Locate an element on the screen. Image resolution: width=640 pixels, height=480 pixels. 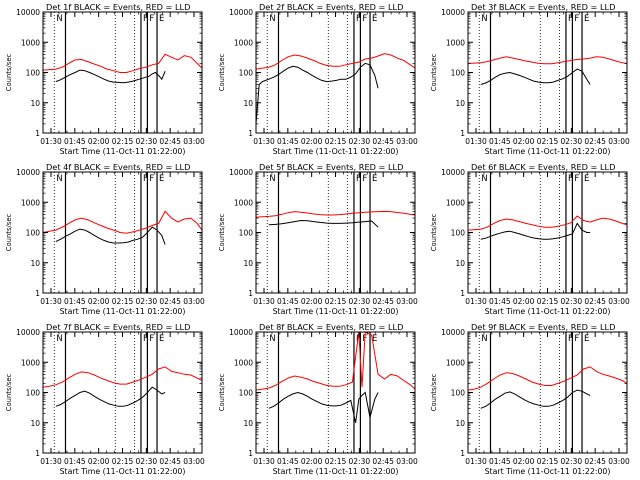
panel-title: Det 2f BLACK = Events, RED = LLD is located at coordinates (331, 7).